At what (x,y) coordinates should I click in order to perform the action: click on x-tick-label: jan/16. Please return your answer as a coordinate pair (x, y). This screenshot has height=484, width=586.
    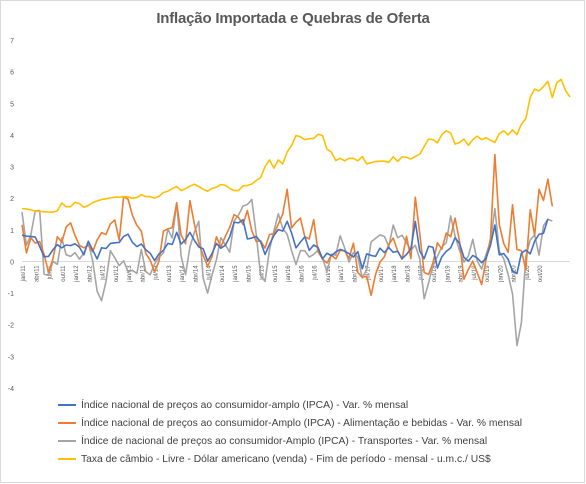
    Looking at the image, I should click on (289, 274).